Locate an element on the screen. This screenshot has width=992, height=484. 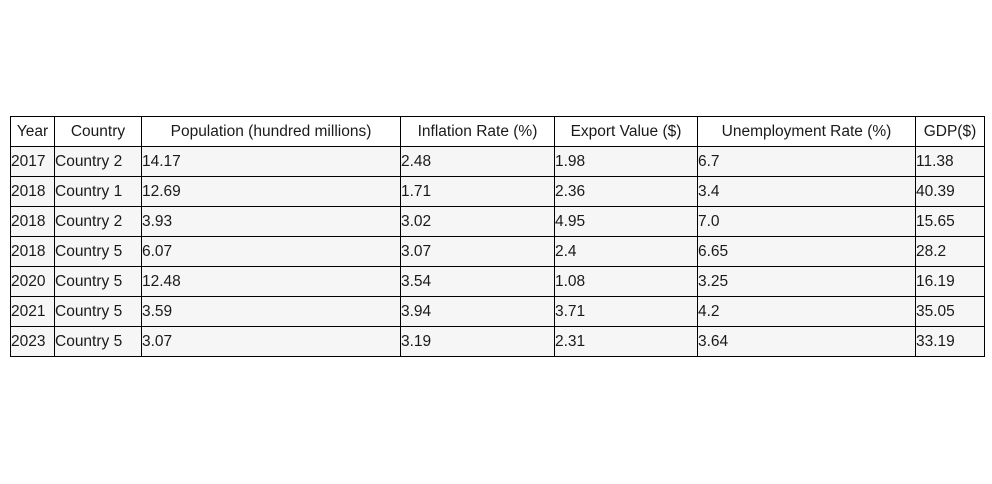
table-cell: 2.4 is located at coordinates (626, 251).